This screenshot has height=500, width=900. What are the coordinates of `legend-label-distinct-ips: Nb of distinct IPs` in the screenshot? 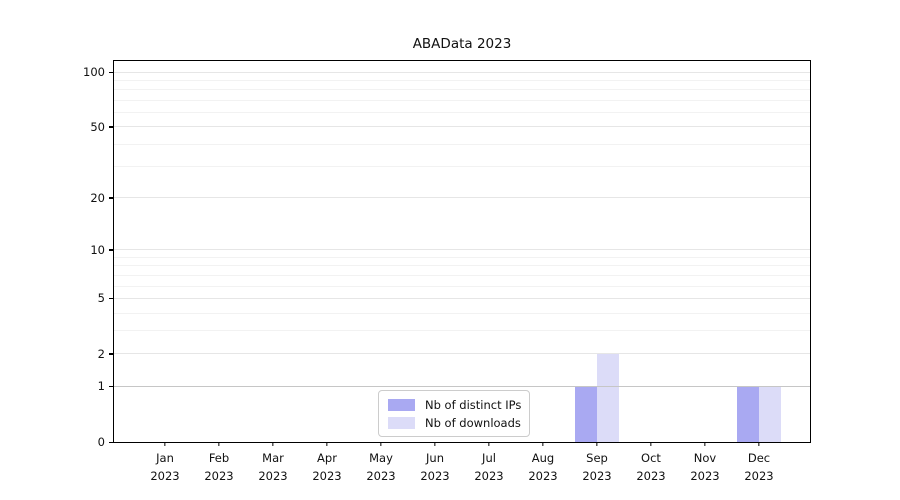 It's located at (473, 404).